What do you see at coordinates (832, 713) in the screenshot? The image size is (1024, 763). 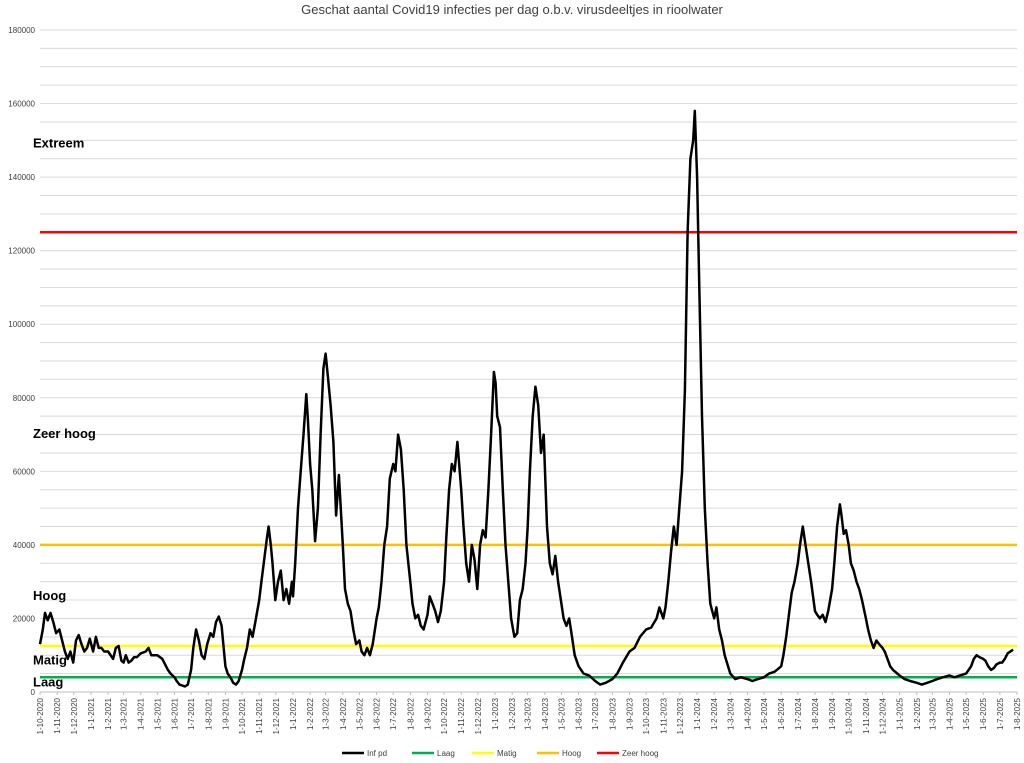 I see `x-tick-label: 1-9-2024` at bounding box center [832, 713].